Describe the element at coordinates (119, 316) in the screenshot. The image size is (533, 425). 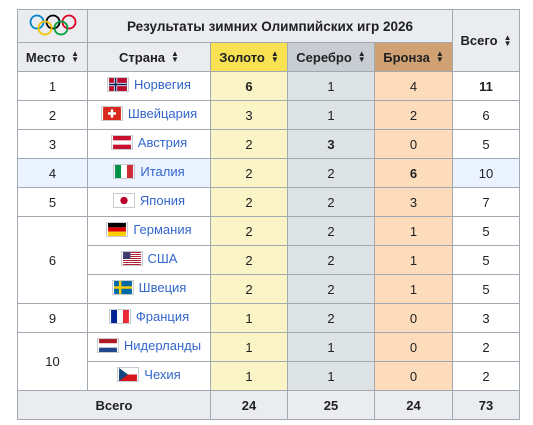
I see `france-flag-icon` at that location.